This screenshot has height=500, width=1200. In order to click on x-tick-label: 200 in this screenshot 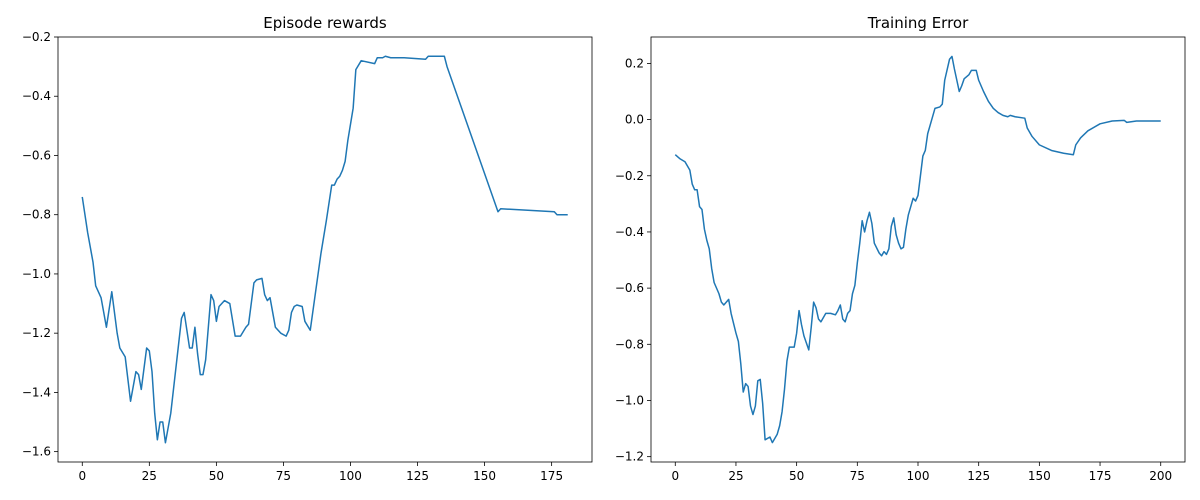, I will do `click(1160, 476)`.